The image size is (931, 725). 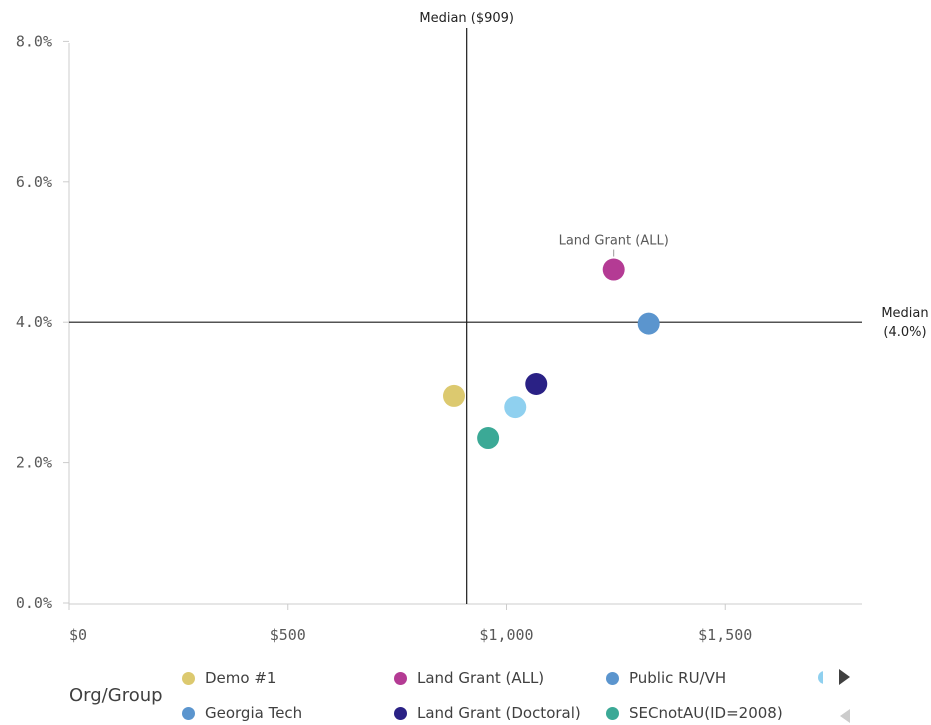 I want to click on median-y-label-line2: (4.0%), so click(x=904, y=332).